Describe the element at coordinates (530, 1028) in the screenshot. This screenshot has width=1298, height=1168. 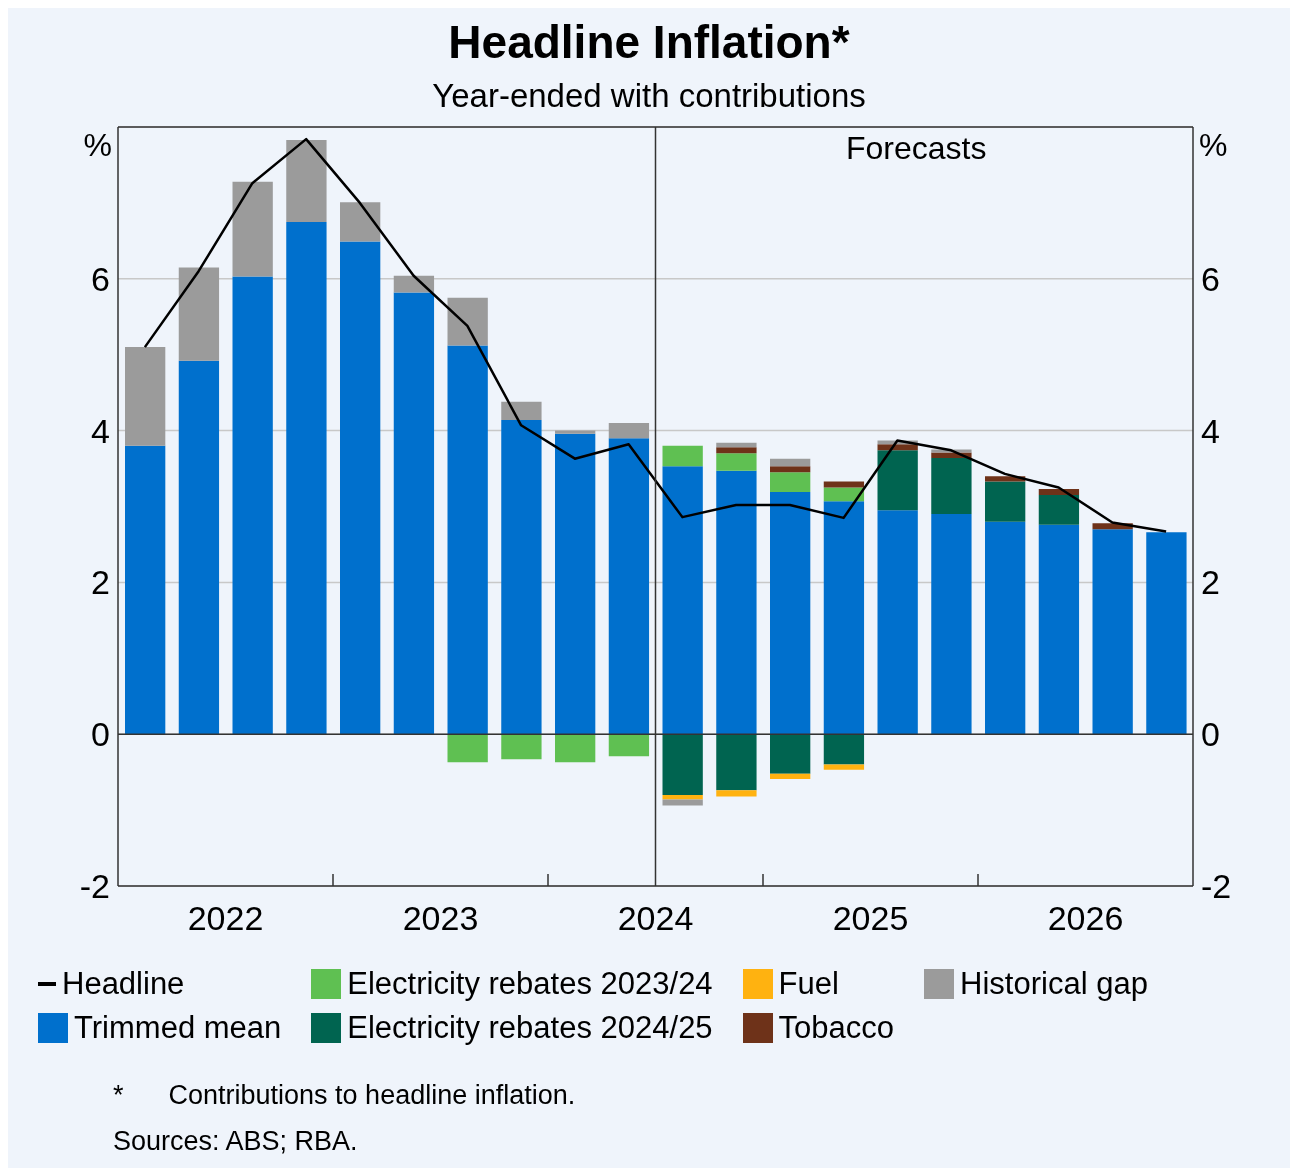
I see `legend-label: Electricity rebates 2024/25` at that location.